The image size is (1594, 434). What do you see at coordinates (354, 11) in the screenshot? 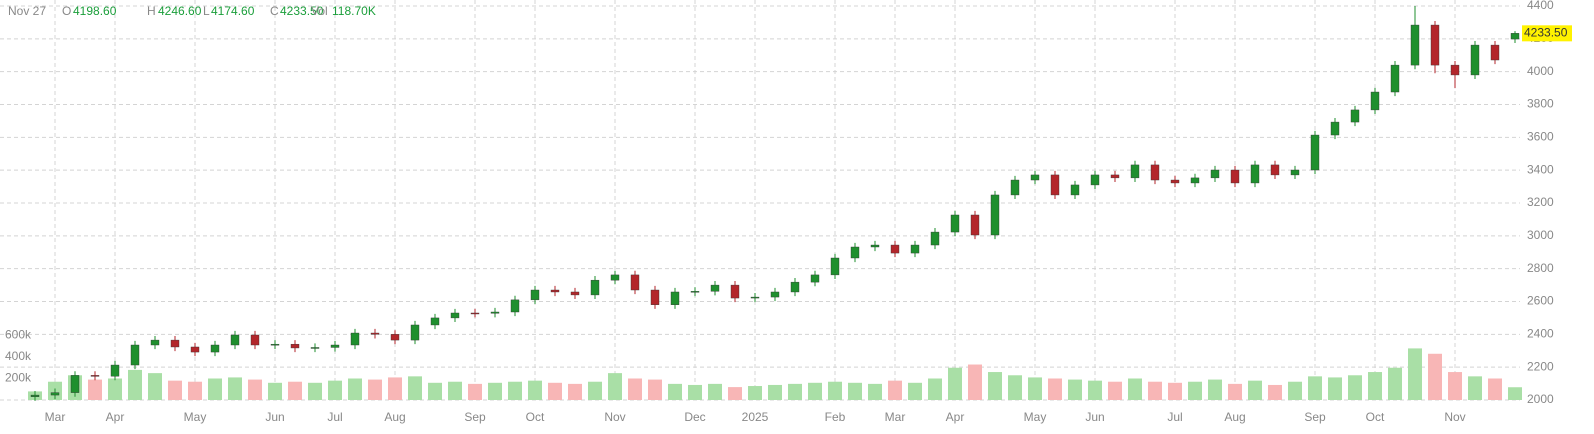
I see `header-field-value: 118.70K` at bounding box center [354, 11].